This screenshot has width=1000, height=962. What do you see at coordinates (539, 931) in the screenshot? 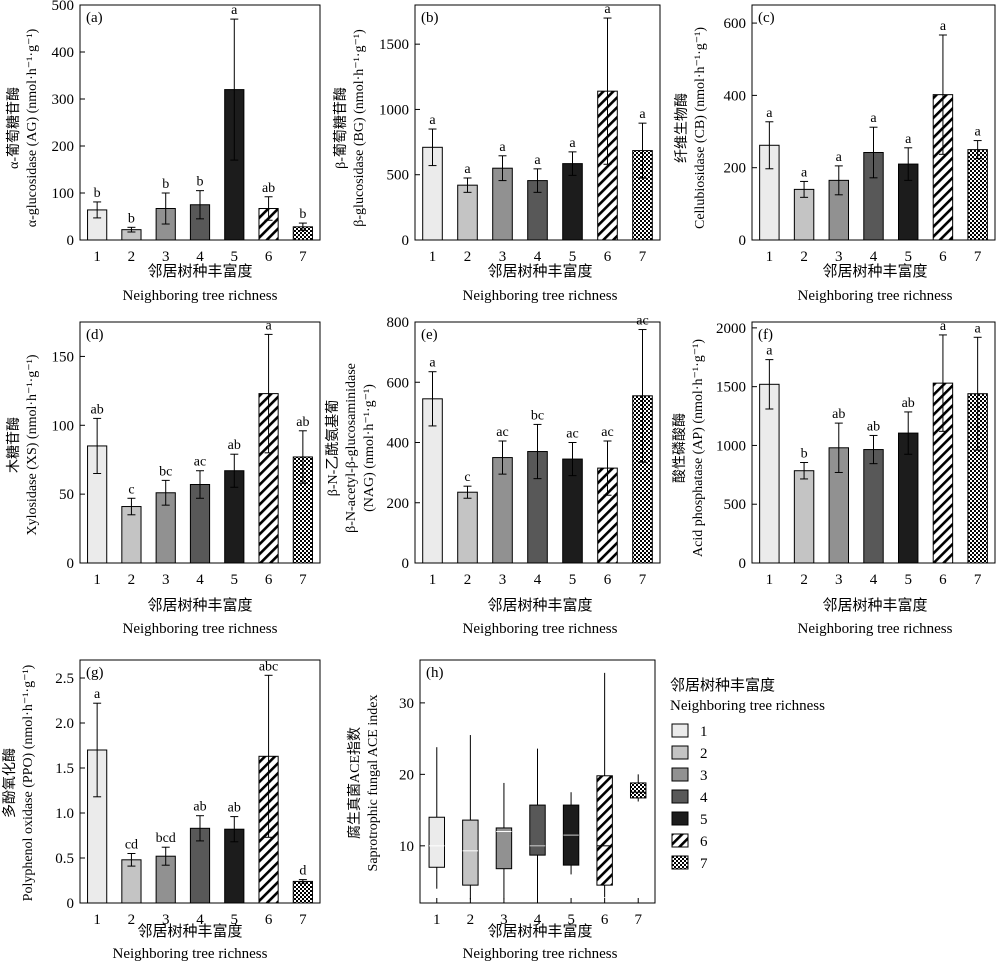
I see `panel-h-xlabel-cn: 邻居树种丰富度` at bounding box center [539, 931].